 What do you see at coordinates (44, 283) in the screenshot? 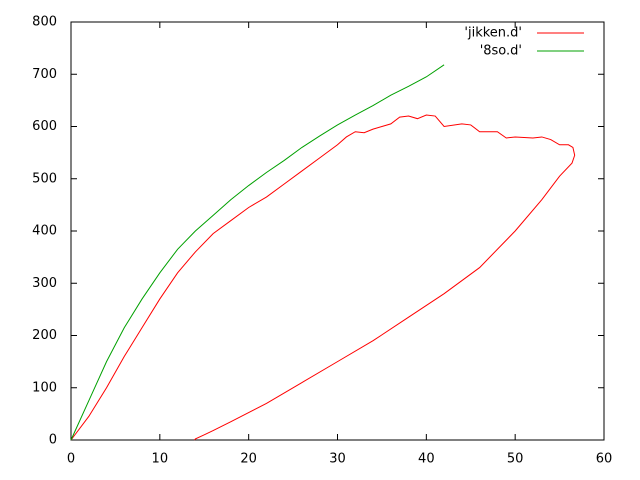
I see `y-tick-label: 300` at bounding box center [44, 283].